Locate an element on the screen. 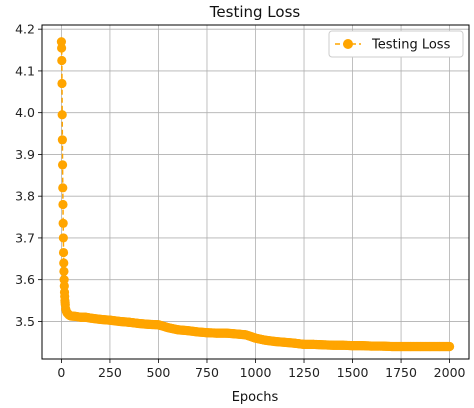 The image size is (474, 408). y-tick-label: 3.6 is located at coordinates (25, 279).